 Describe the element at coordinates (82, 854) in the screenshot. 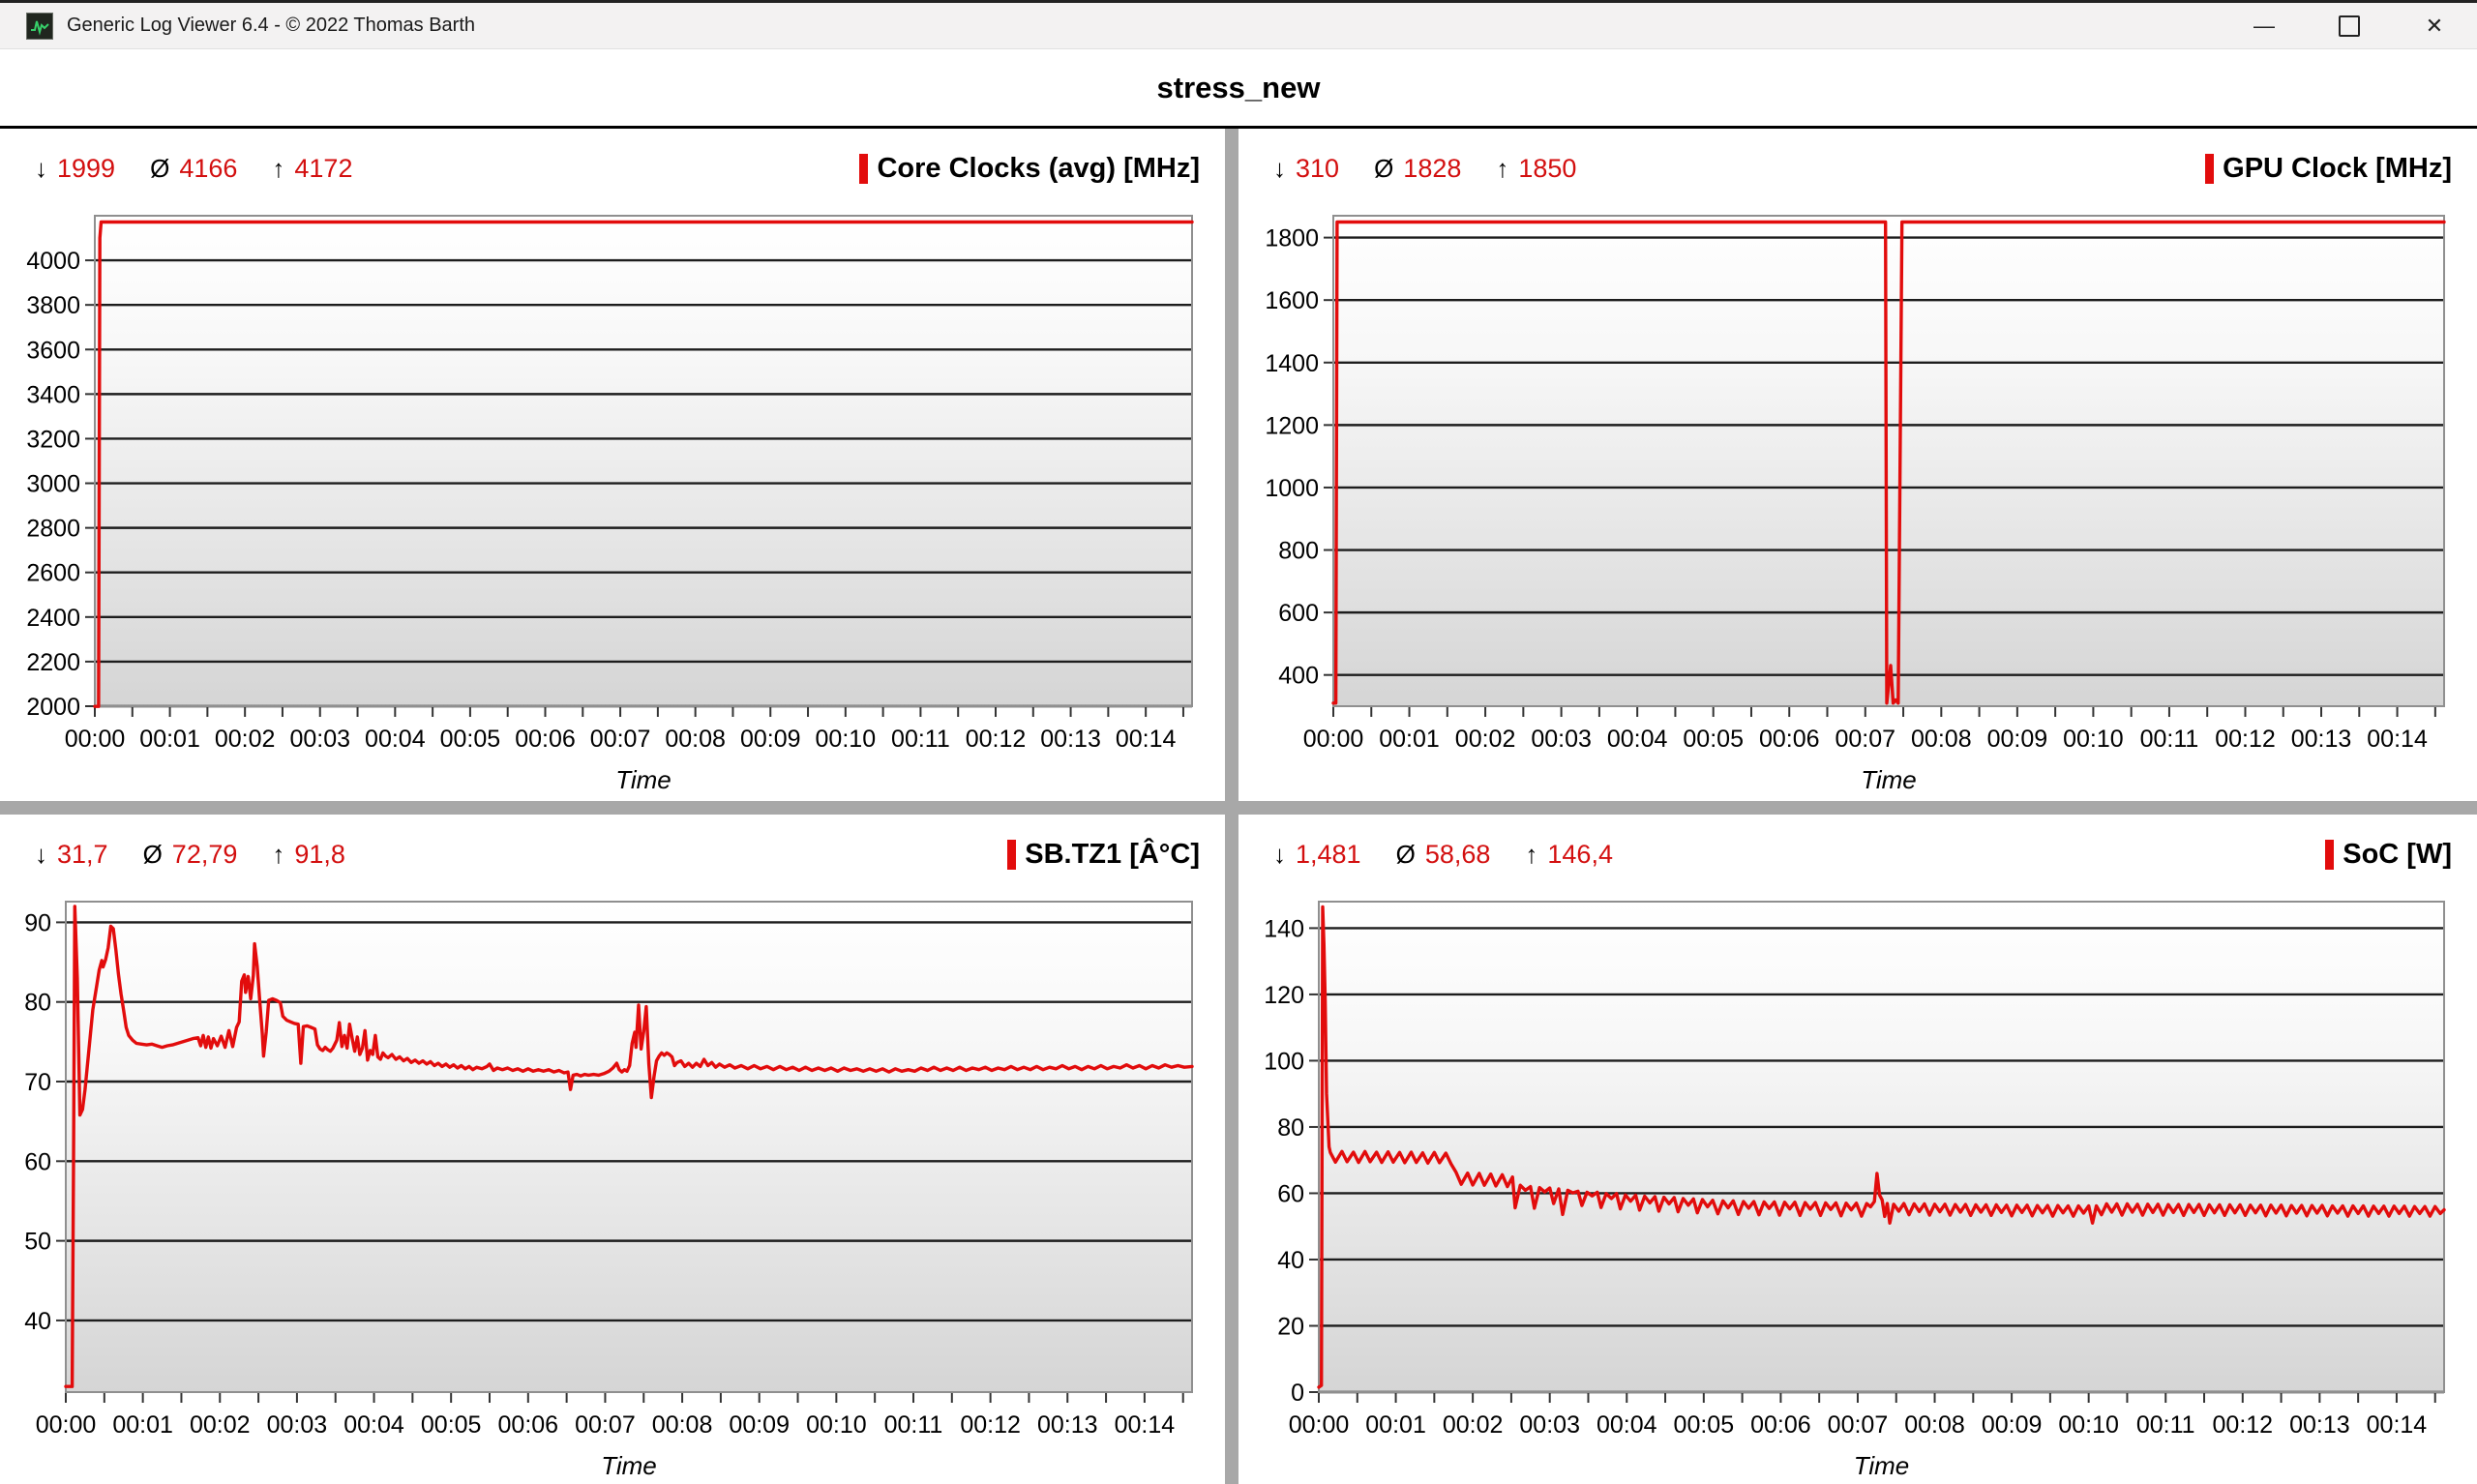

I see `min-value: 31,7` at that location.